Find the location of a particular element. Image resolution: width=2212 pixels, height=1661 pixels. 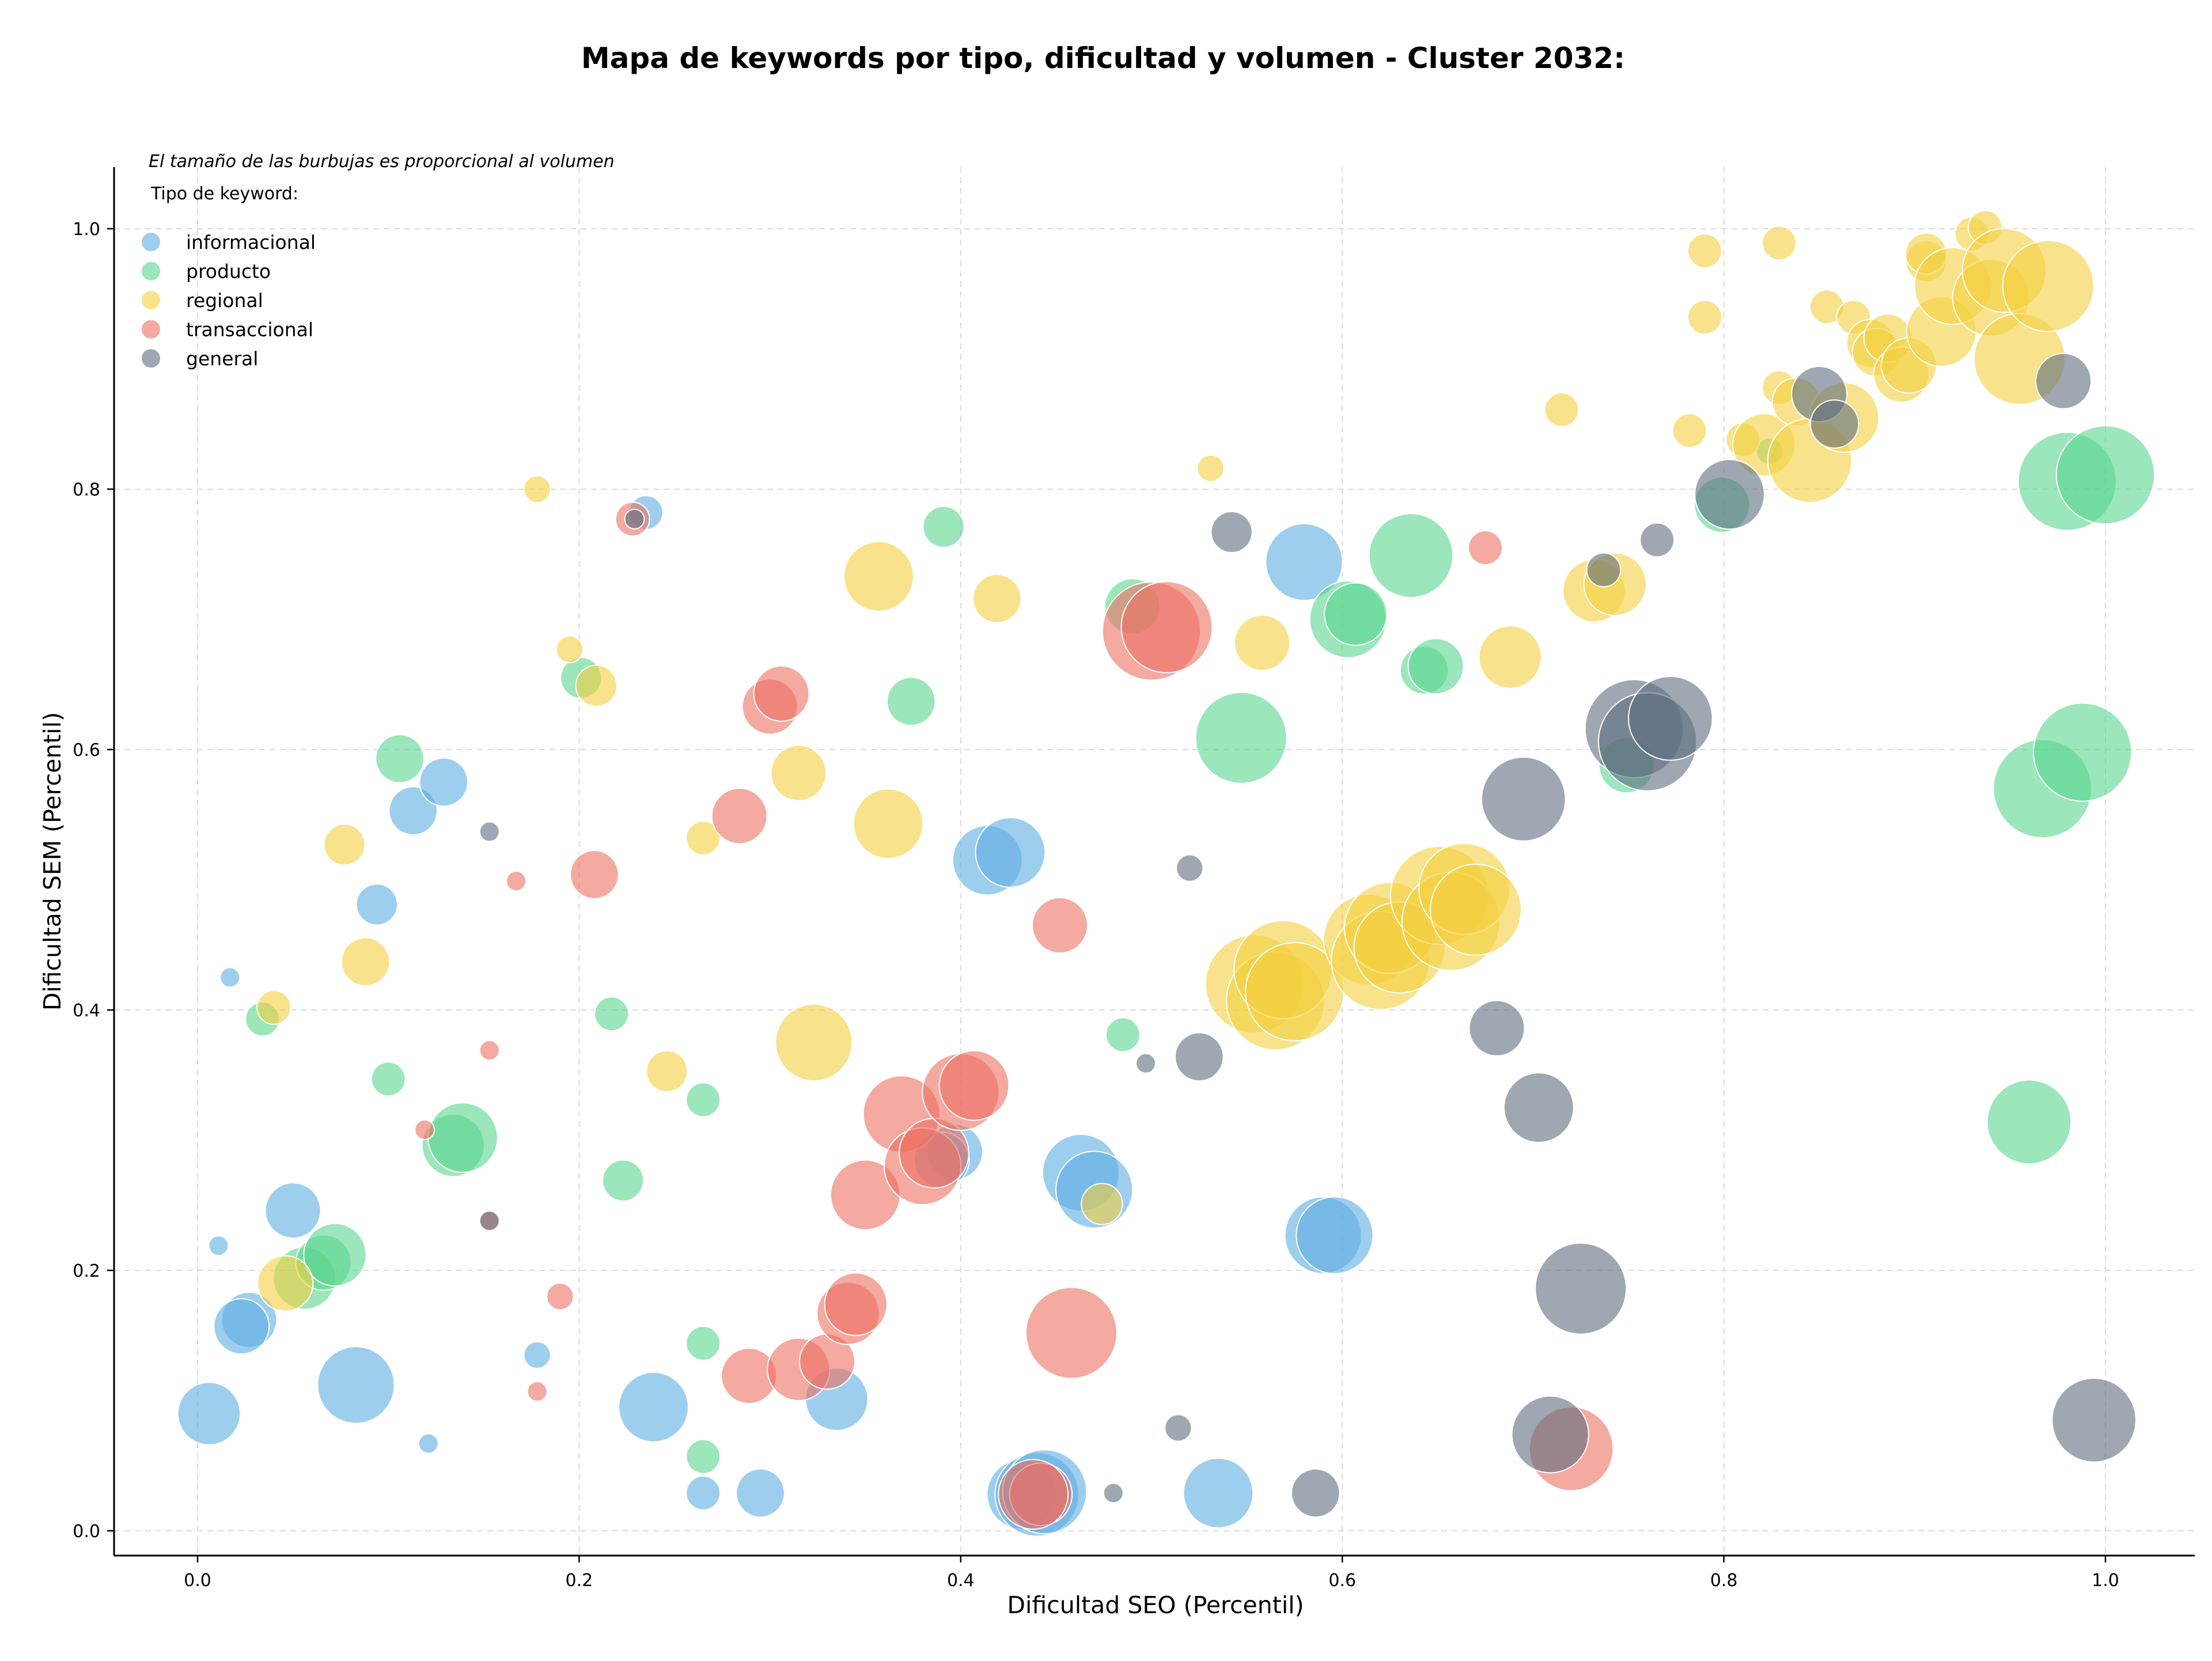

legend-label-regional: regional is located at coordinates (224, 300).